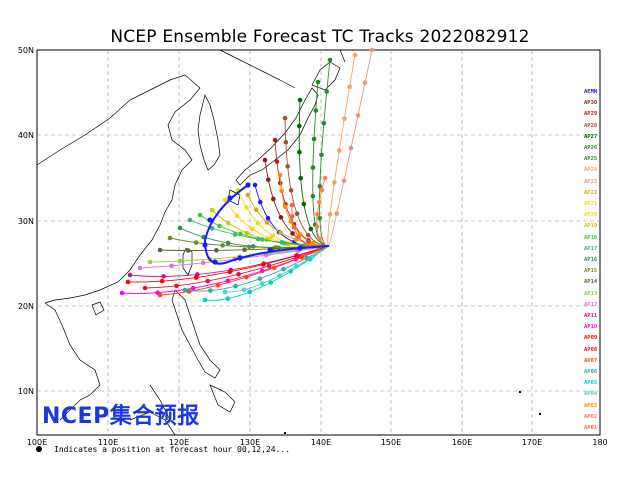 This screenshot has width=640, height=480. I want to click on legend-item-ap15: AP15, so click(591, 271).